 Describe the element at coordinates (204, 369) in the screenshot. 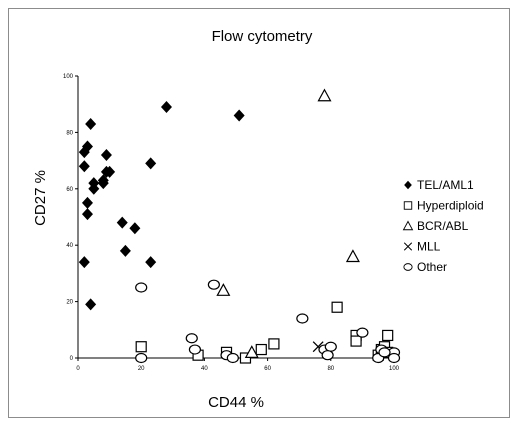

I see `x-tick-label: 40` at that location.